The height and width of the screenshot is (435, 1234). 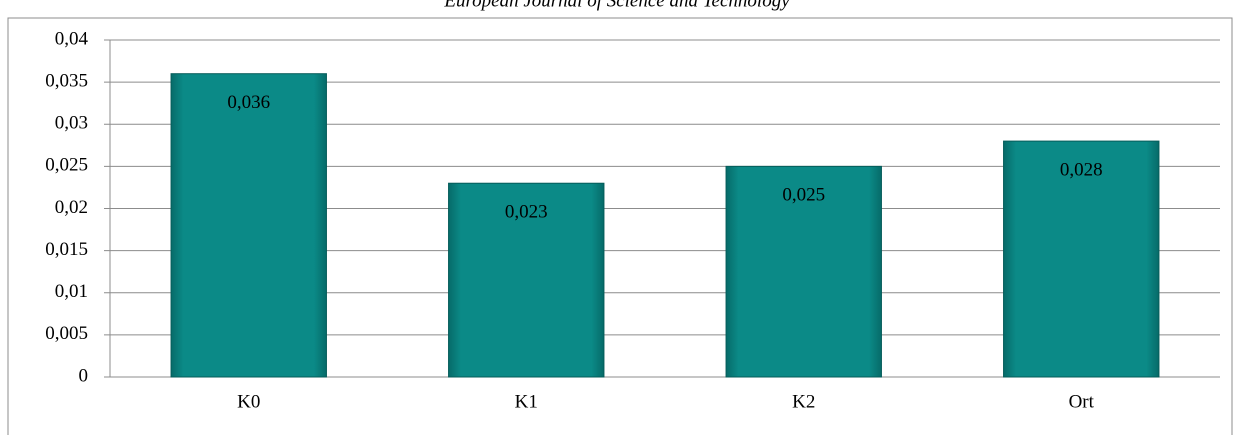 I want to click on y-tick-label: 0,01, so click(x=71, y=291).